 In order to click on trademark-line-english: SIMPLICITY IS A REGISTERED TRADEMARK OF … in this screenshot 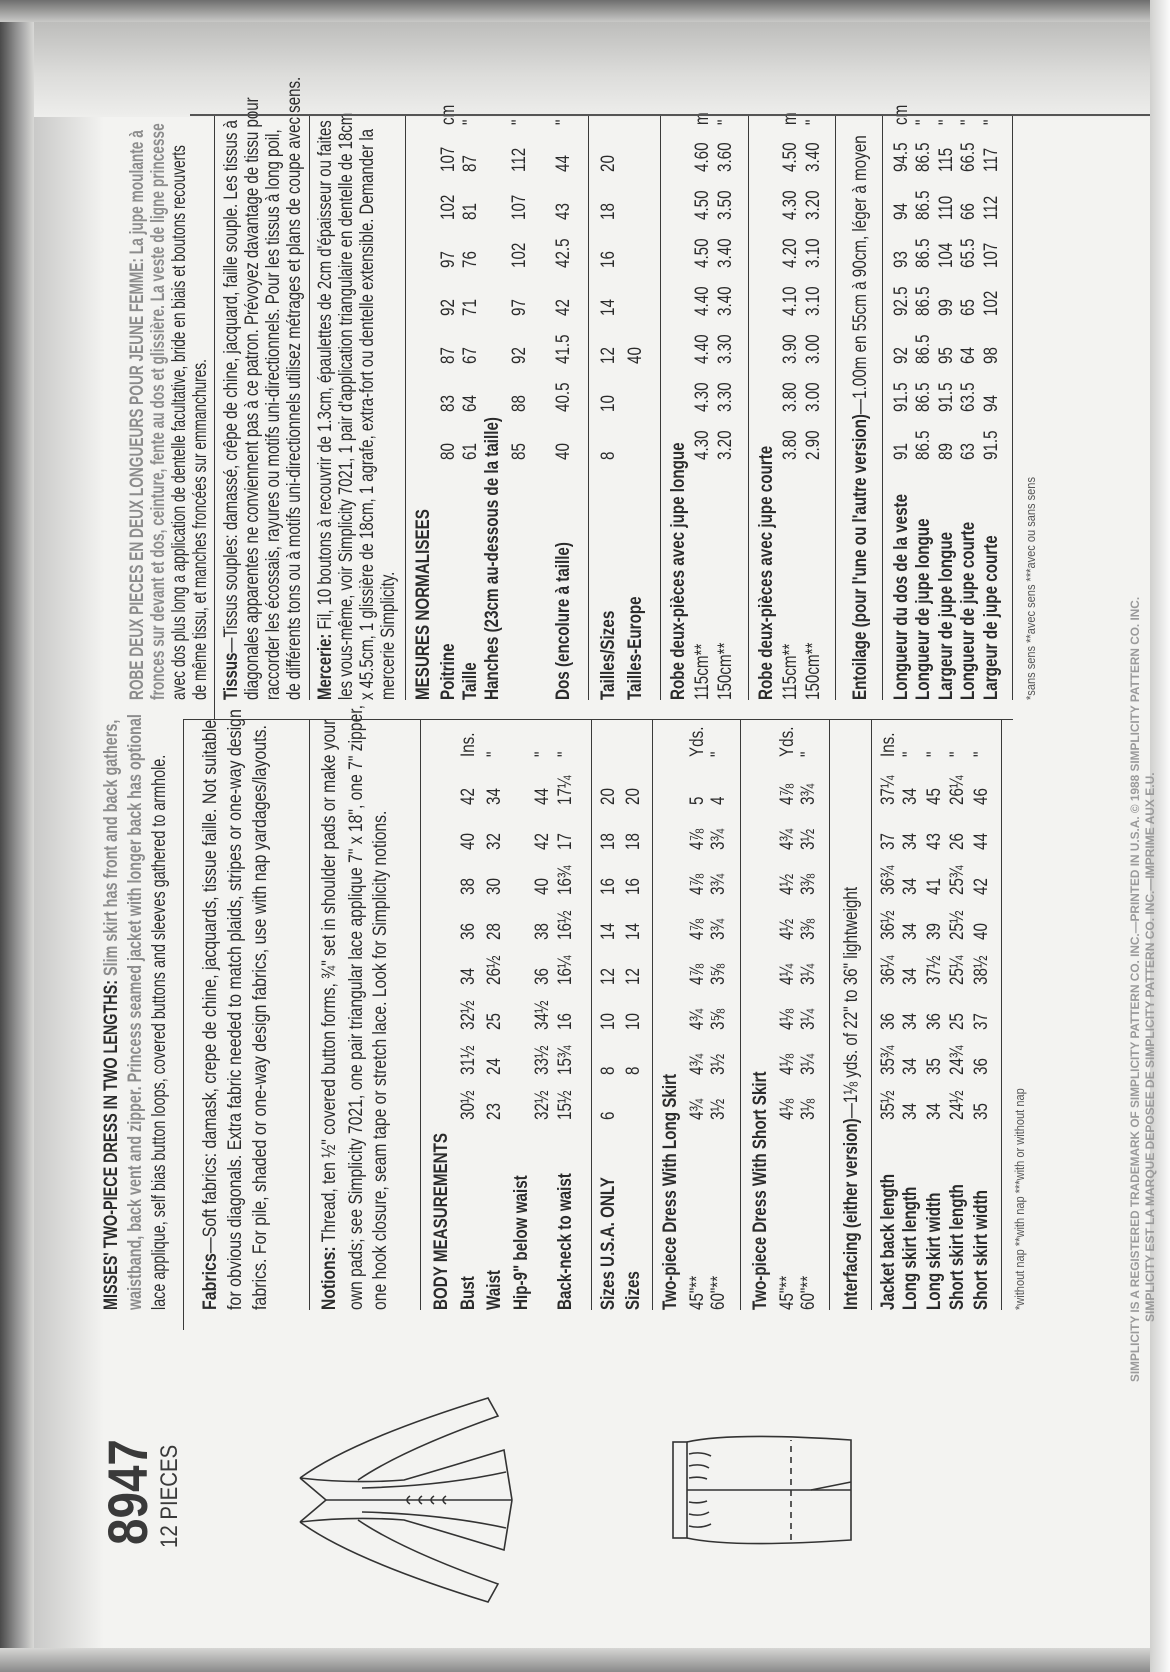, I will do `click(1135, 989)`.